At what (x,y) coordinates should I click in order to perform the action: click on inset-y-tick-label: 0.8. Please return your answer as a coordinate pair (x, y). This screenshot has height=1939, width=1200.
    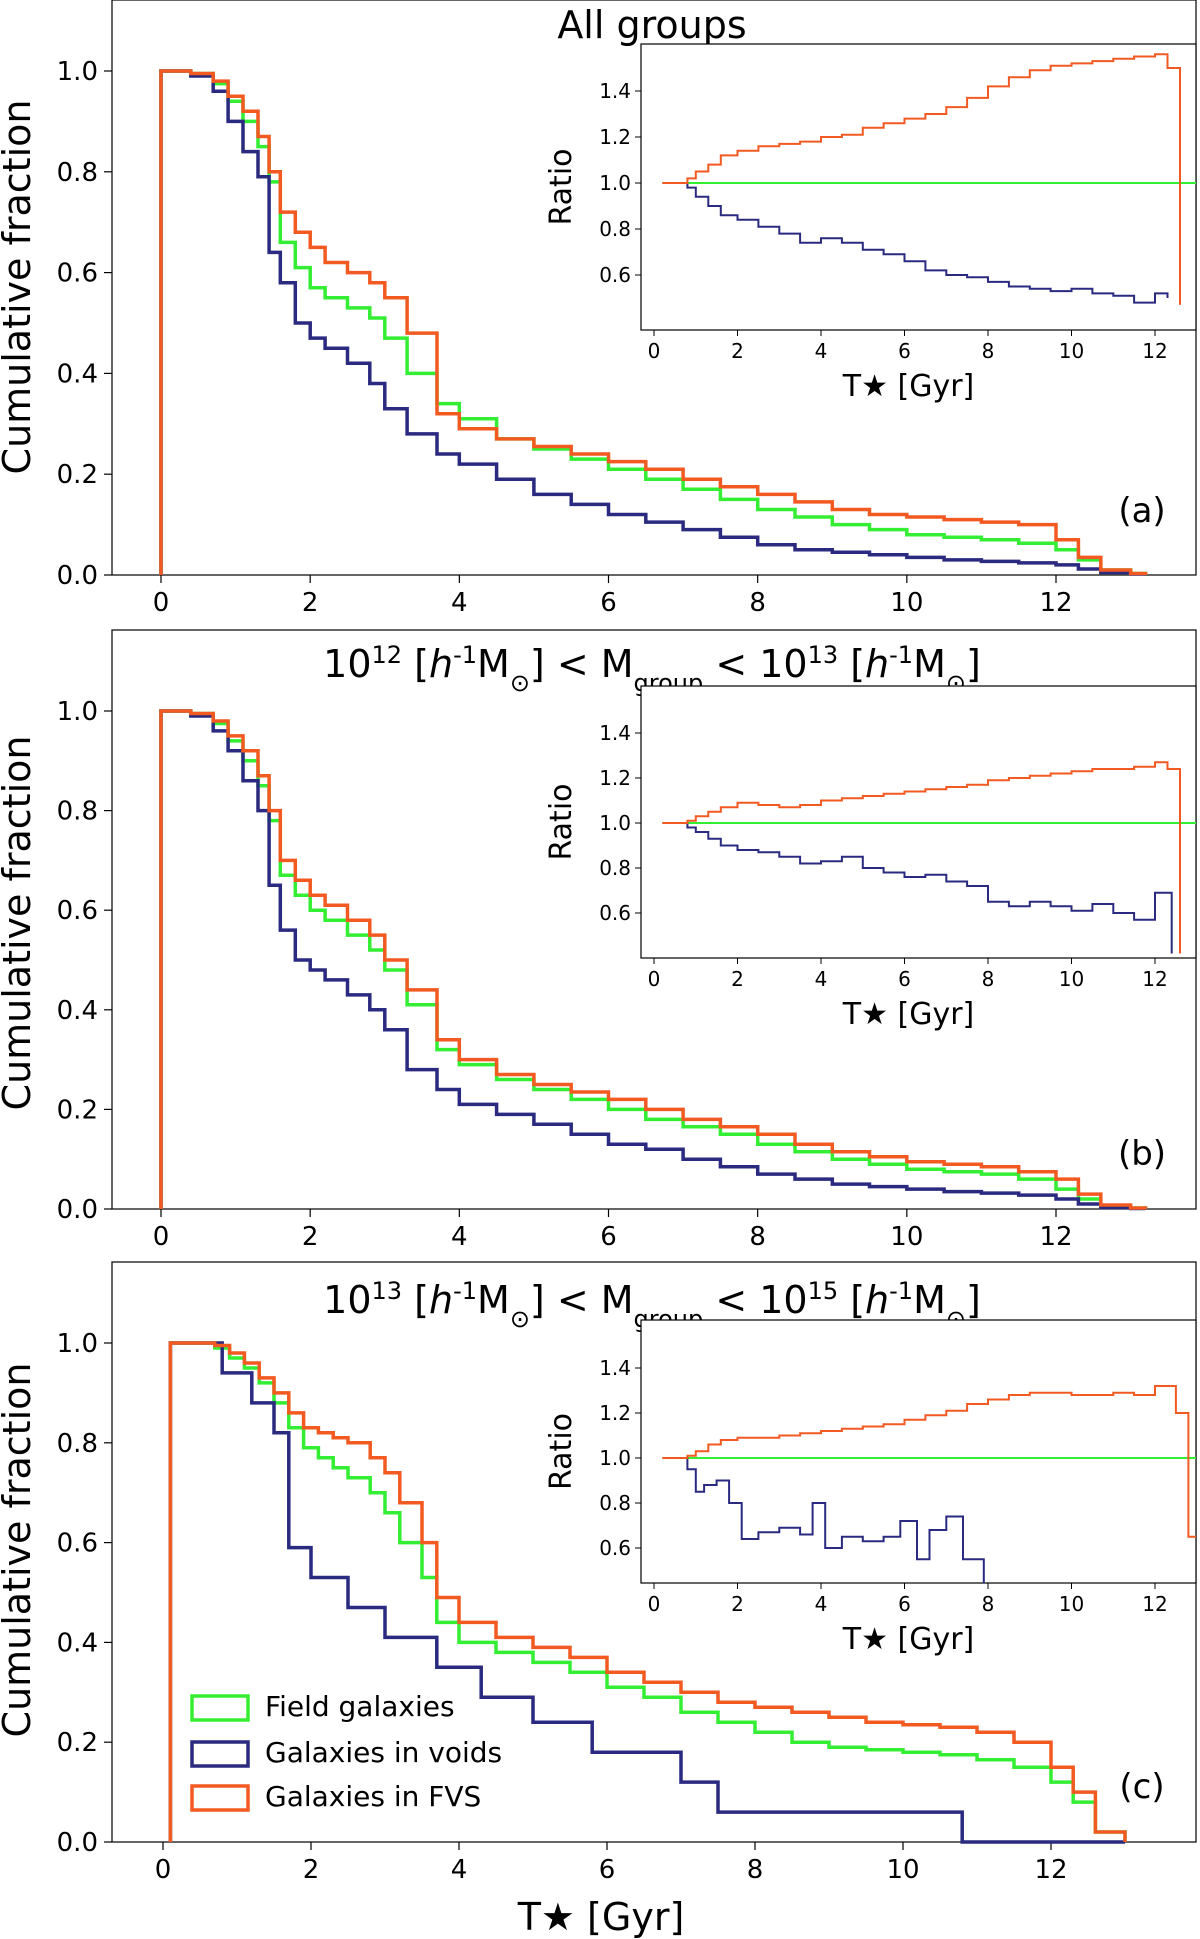
    Looking at the image, I should click on (615, 1503).